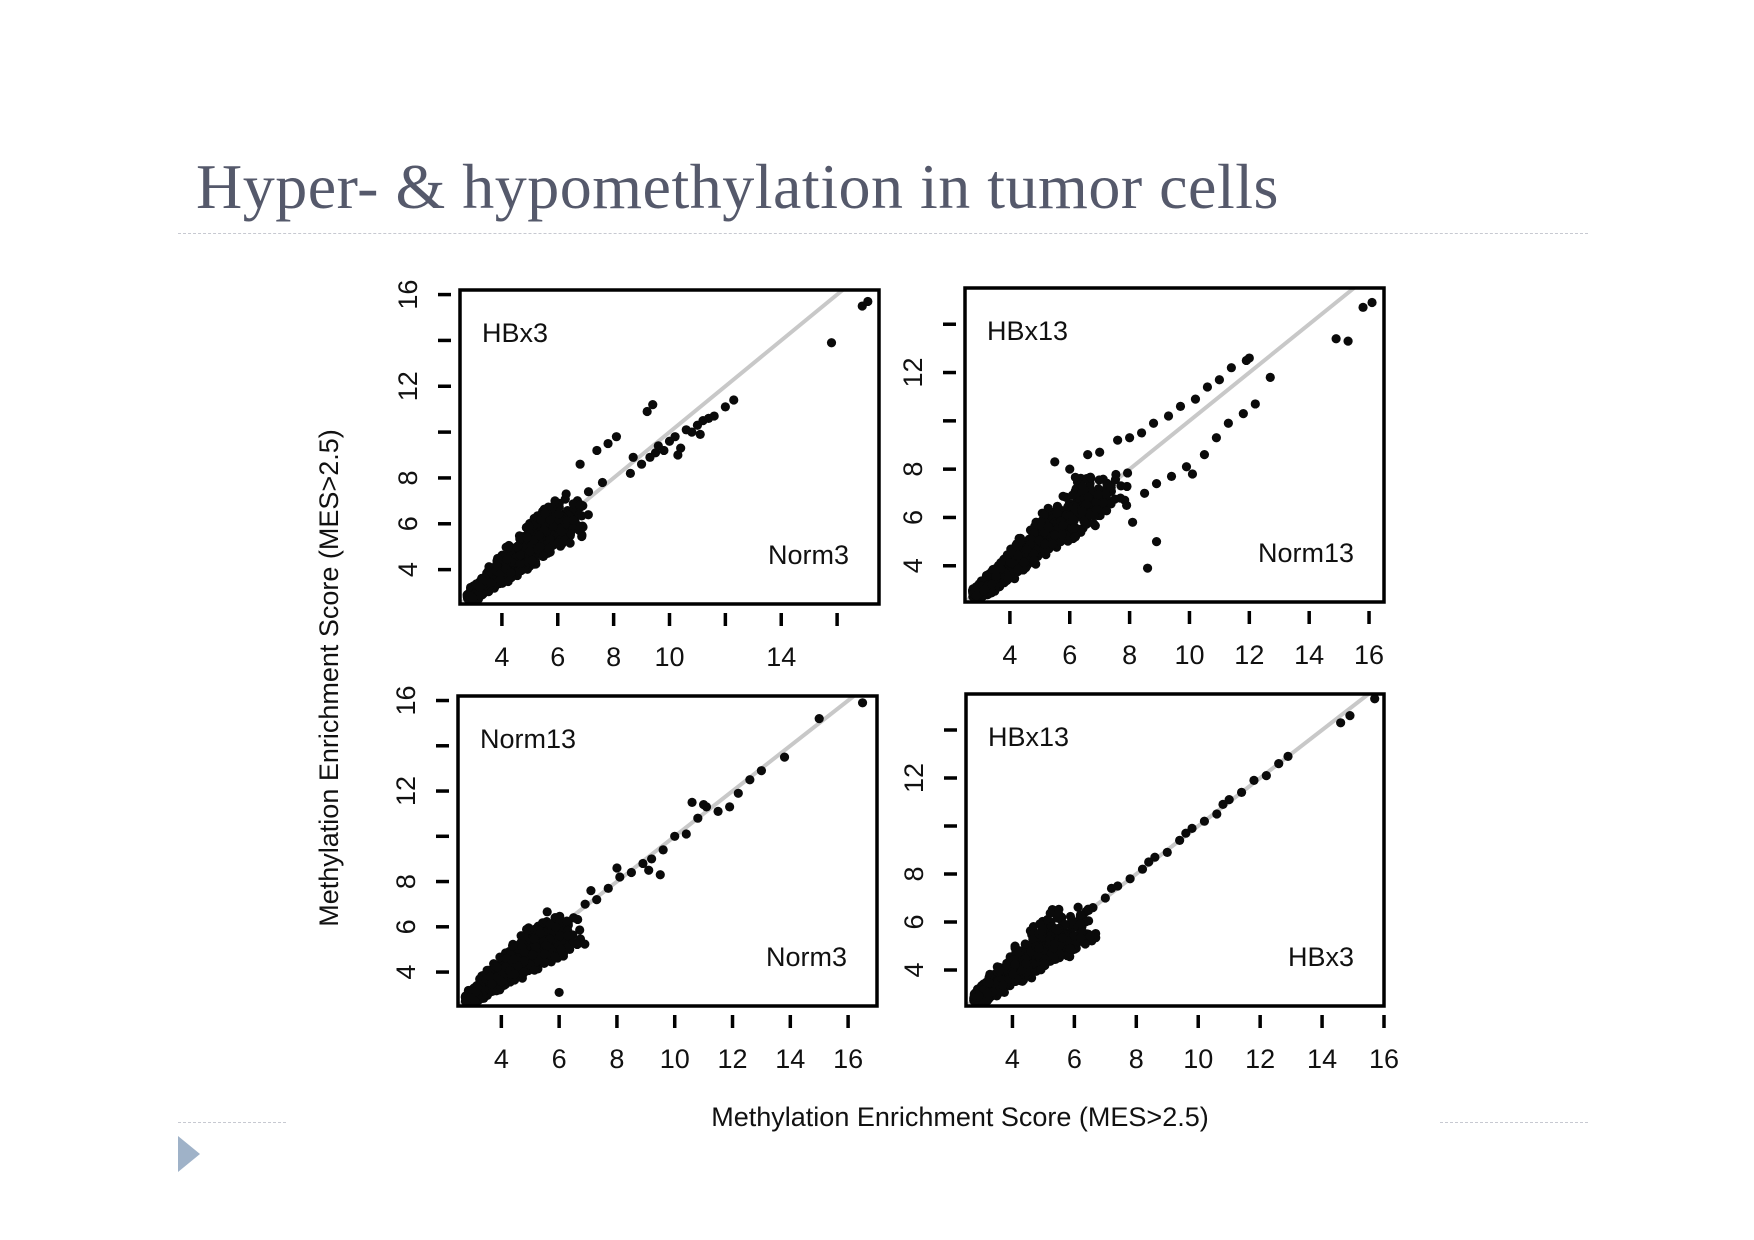 Image resolution: width=1754 pixels, height=1240 pixels. Describe the element at coordinates (1171, 445) in the screenshot. I see `plot-area` at that location.